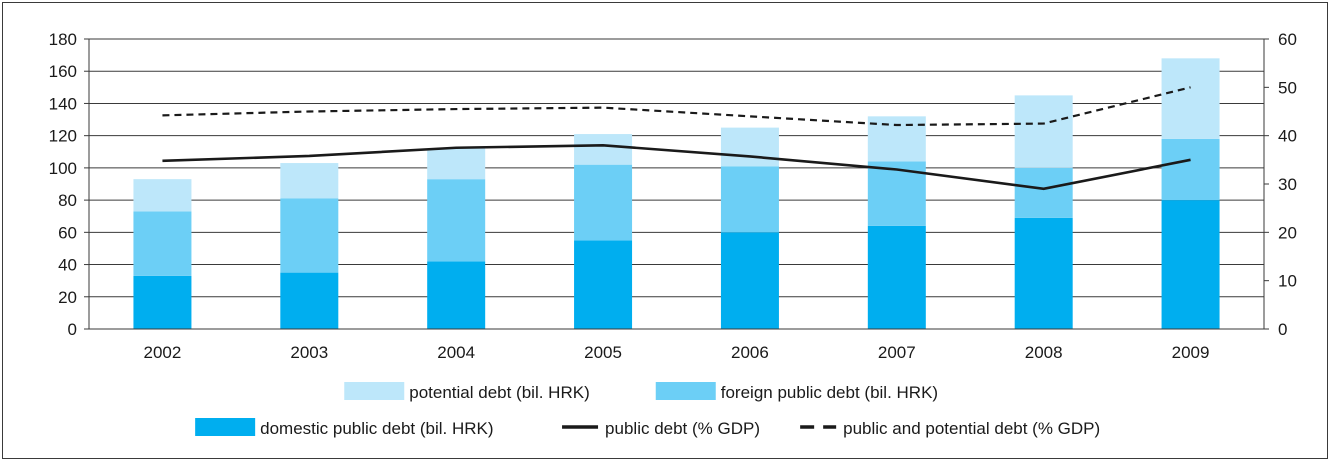  Describe the element at coordinates (63, 71) in the screenshot. I see `left-tick-label: 160` at that location.